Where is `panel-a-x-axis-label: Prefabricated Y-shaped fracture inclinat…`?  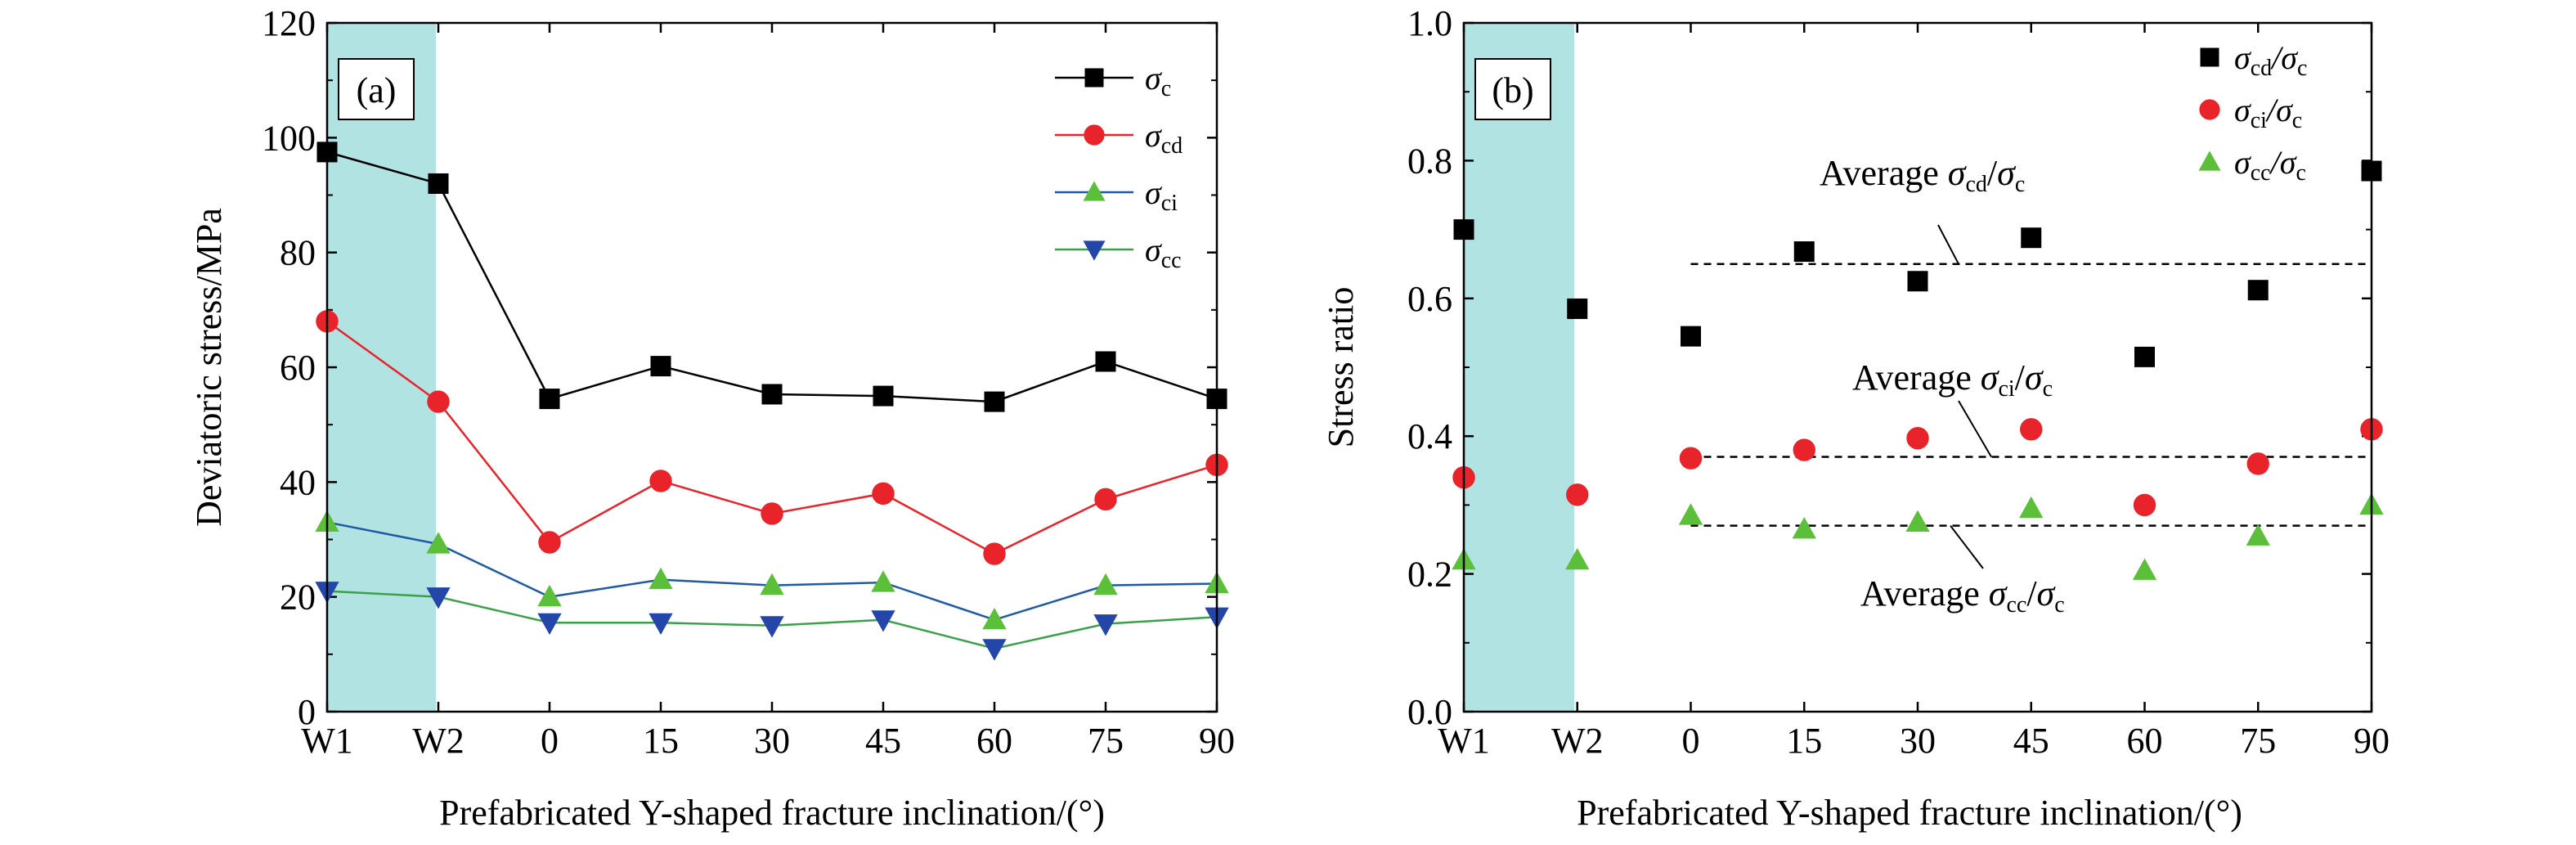
panel-a-x-axis-label: Prefabricated Y-shaped fracture inclinat… is located at coordinates (772, 813).